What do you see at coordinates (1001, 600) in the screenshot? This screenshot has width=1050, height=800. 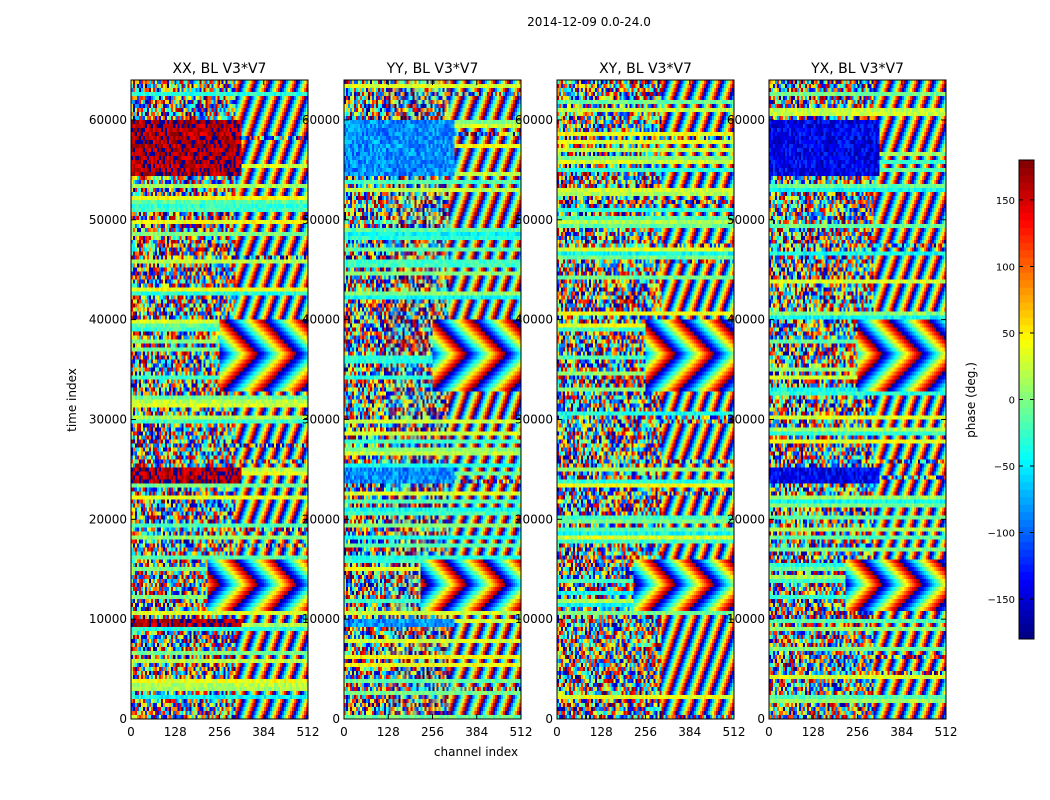 I see `colorbar-tick-label: −150` at bounding box center [1001, 600].